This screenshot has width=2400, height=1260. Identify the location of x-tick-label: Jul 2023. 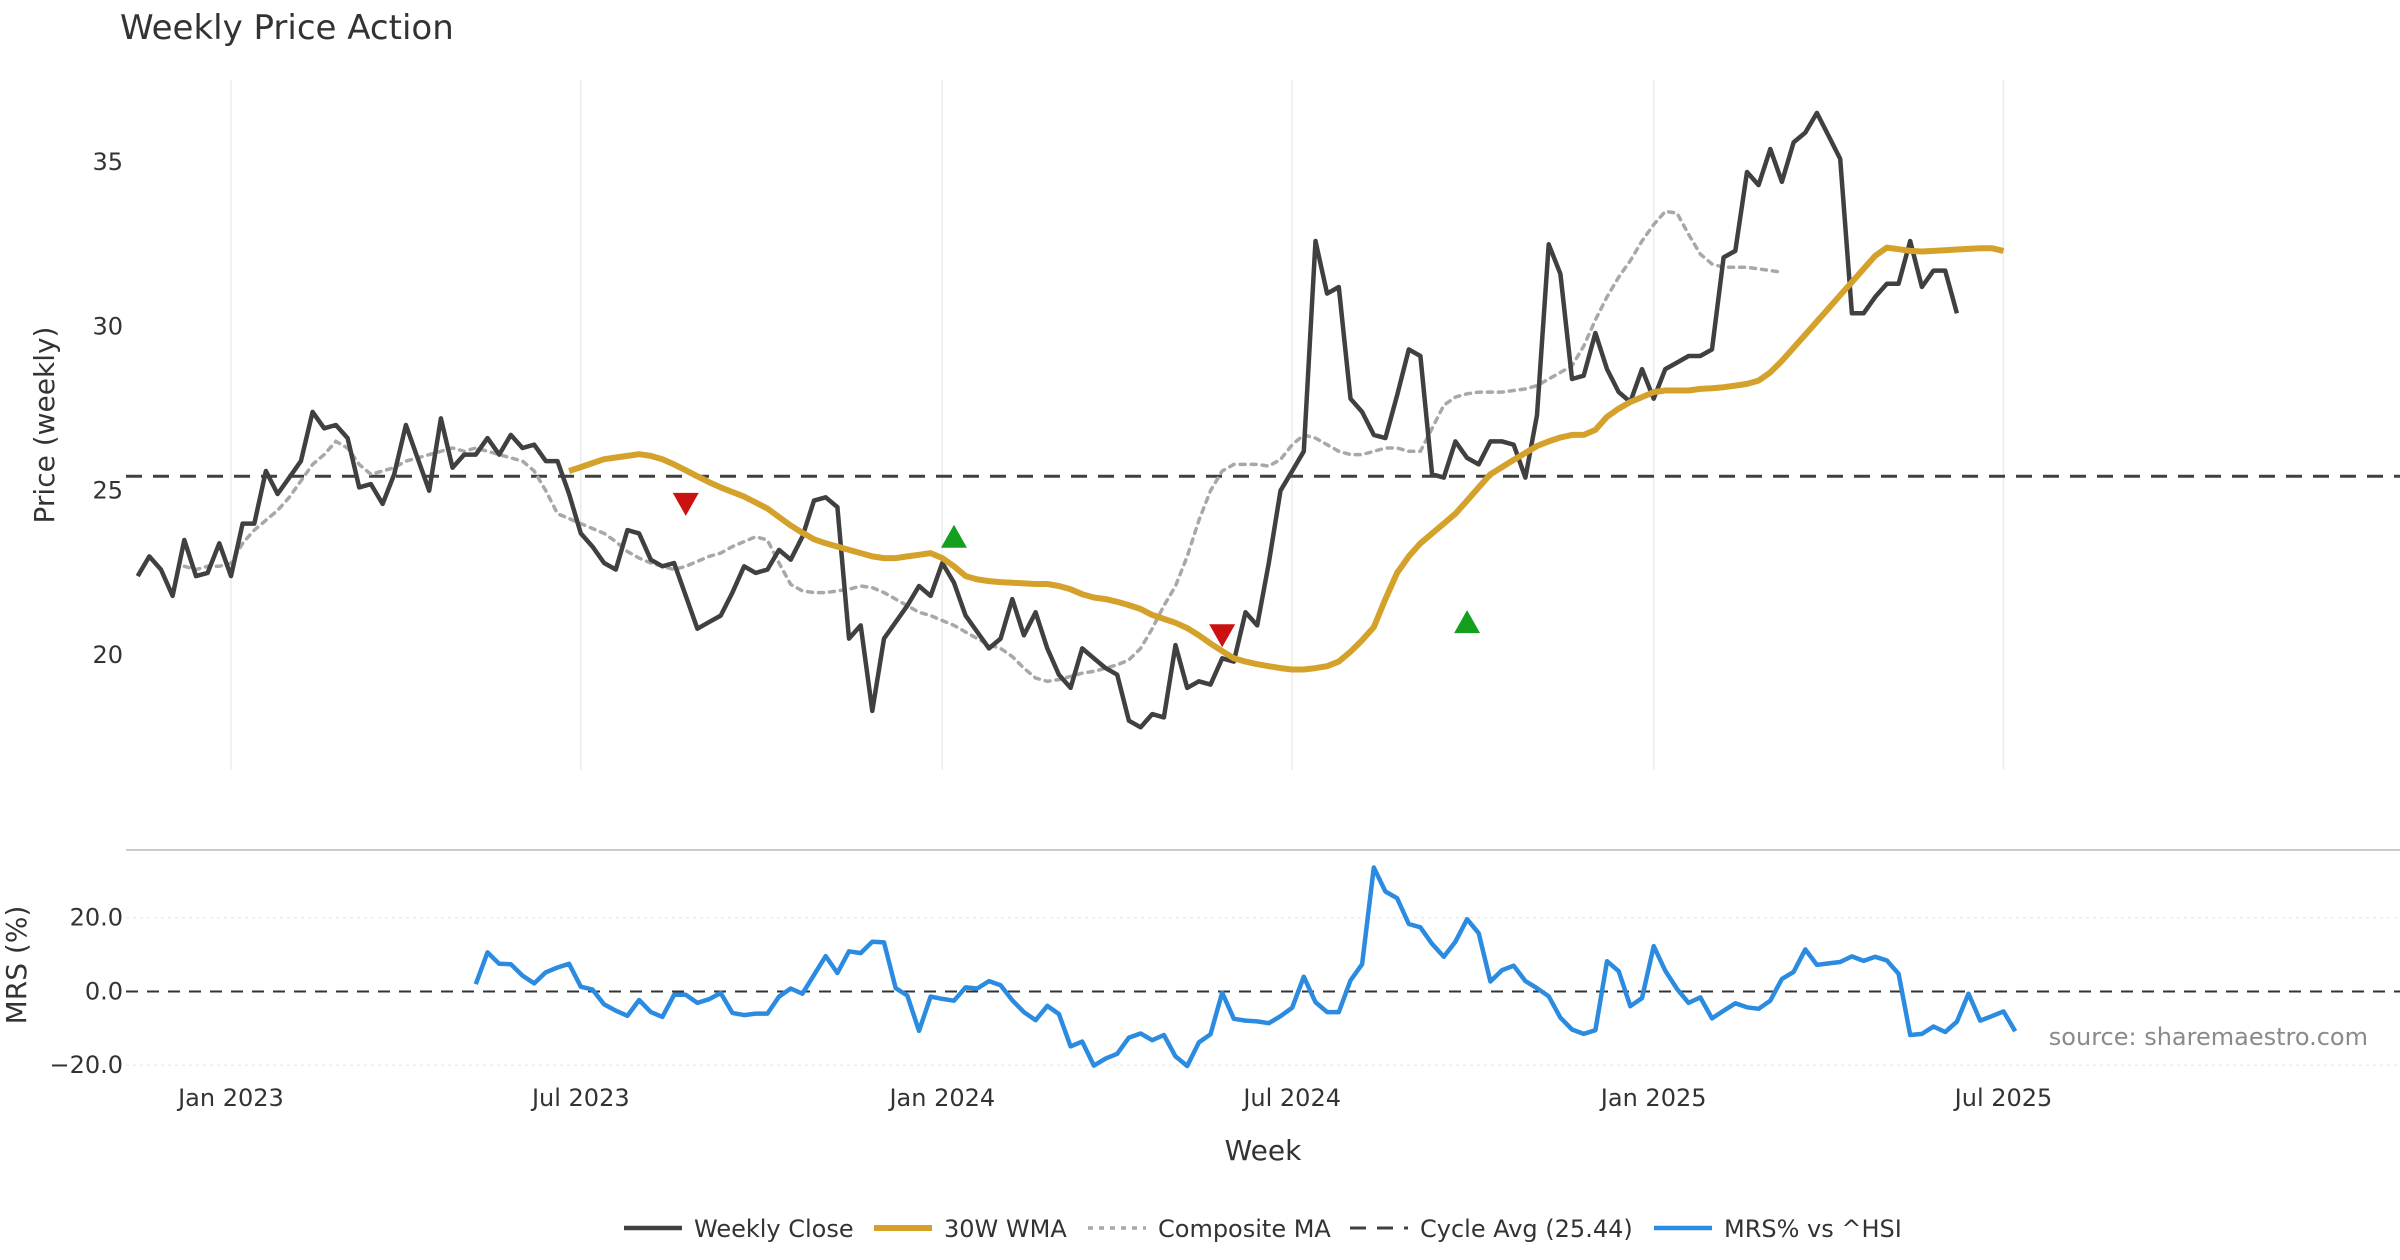
(580, 1098).